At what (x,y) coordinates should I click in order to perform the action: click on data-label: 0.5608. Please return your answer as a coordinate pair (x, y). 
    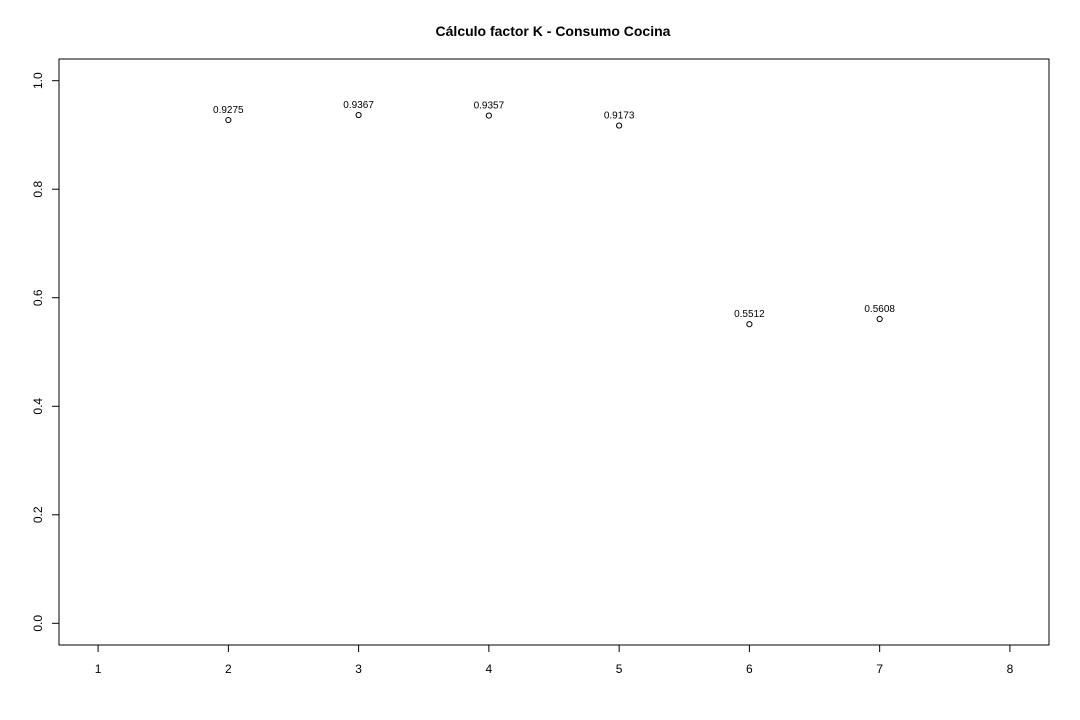
    Looking at the image, I should click on (879, 309).